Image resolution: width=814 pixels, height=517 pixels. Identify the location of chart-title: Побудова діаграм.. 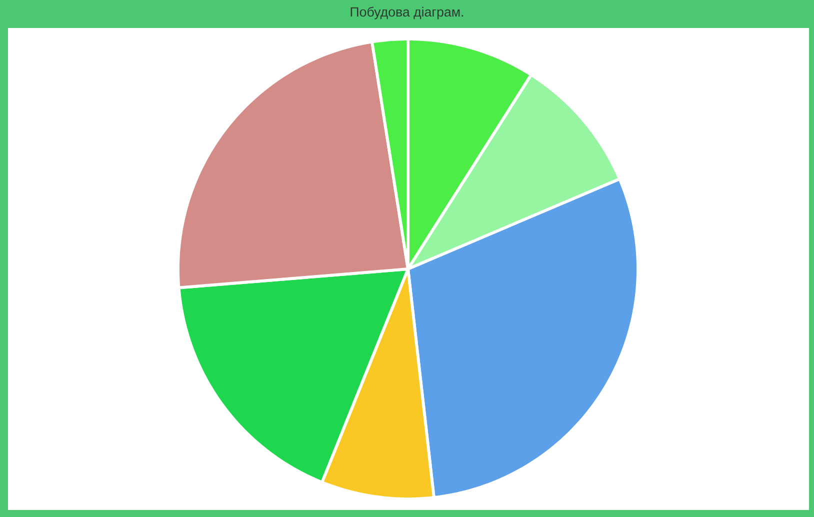
(407, 13).